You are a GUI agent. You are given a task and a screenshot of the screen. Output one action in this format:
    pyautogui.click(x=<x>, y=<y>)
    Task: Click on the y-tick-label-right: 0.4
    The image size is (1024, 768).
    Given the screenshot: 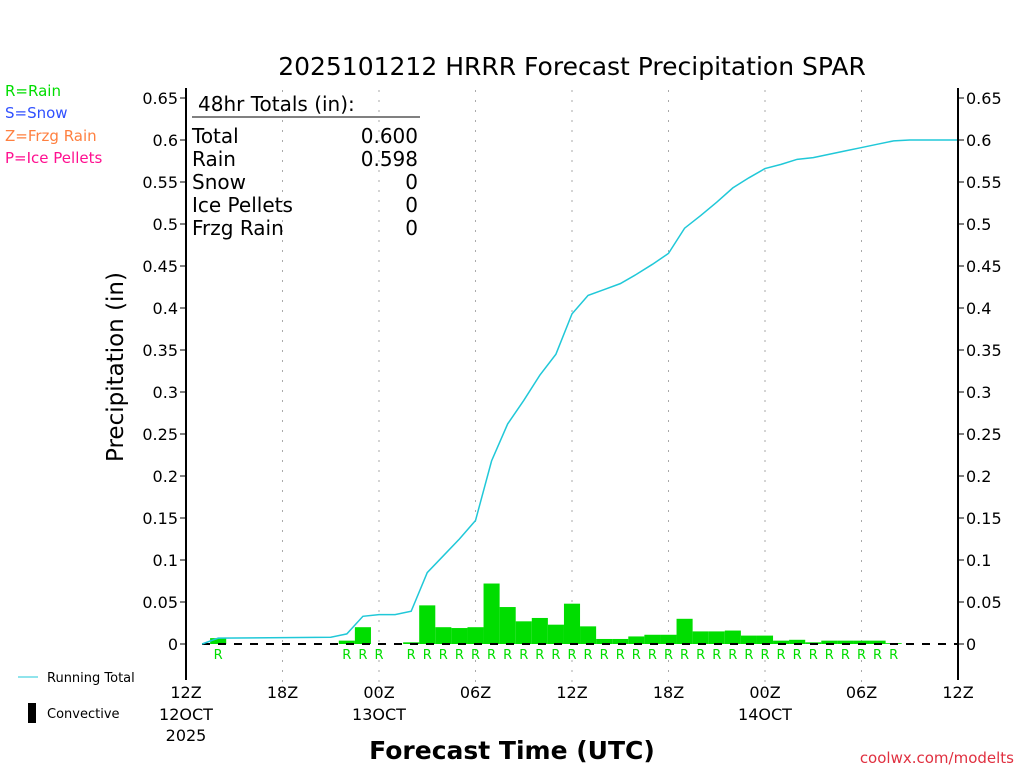 What is the action you would take?
    pyautogui.click(x=978, y=308)
    